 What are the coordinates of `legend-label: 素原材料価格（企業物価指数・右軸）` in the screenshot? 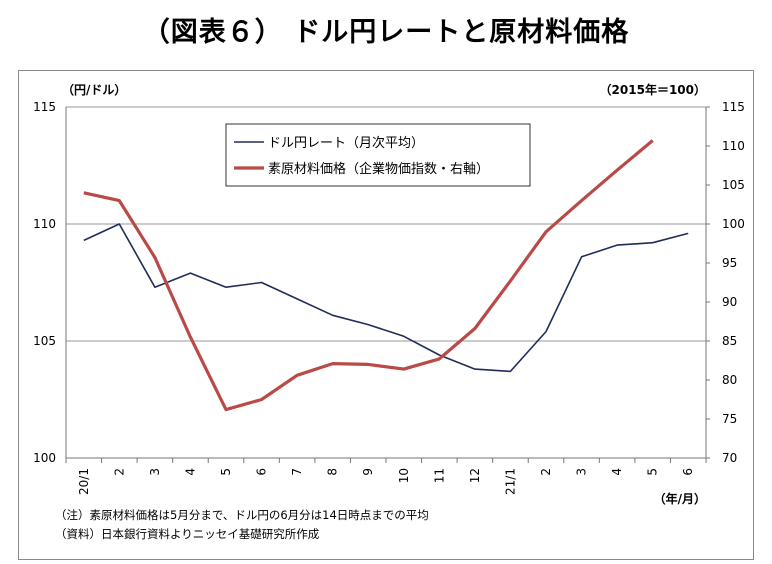 It's located at (378, 169).